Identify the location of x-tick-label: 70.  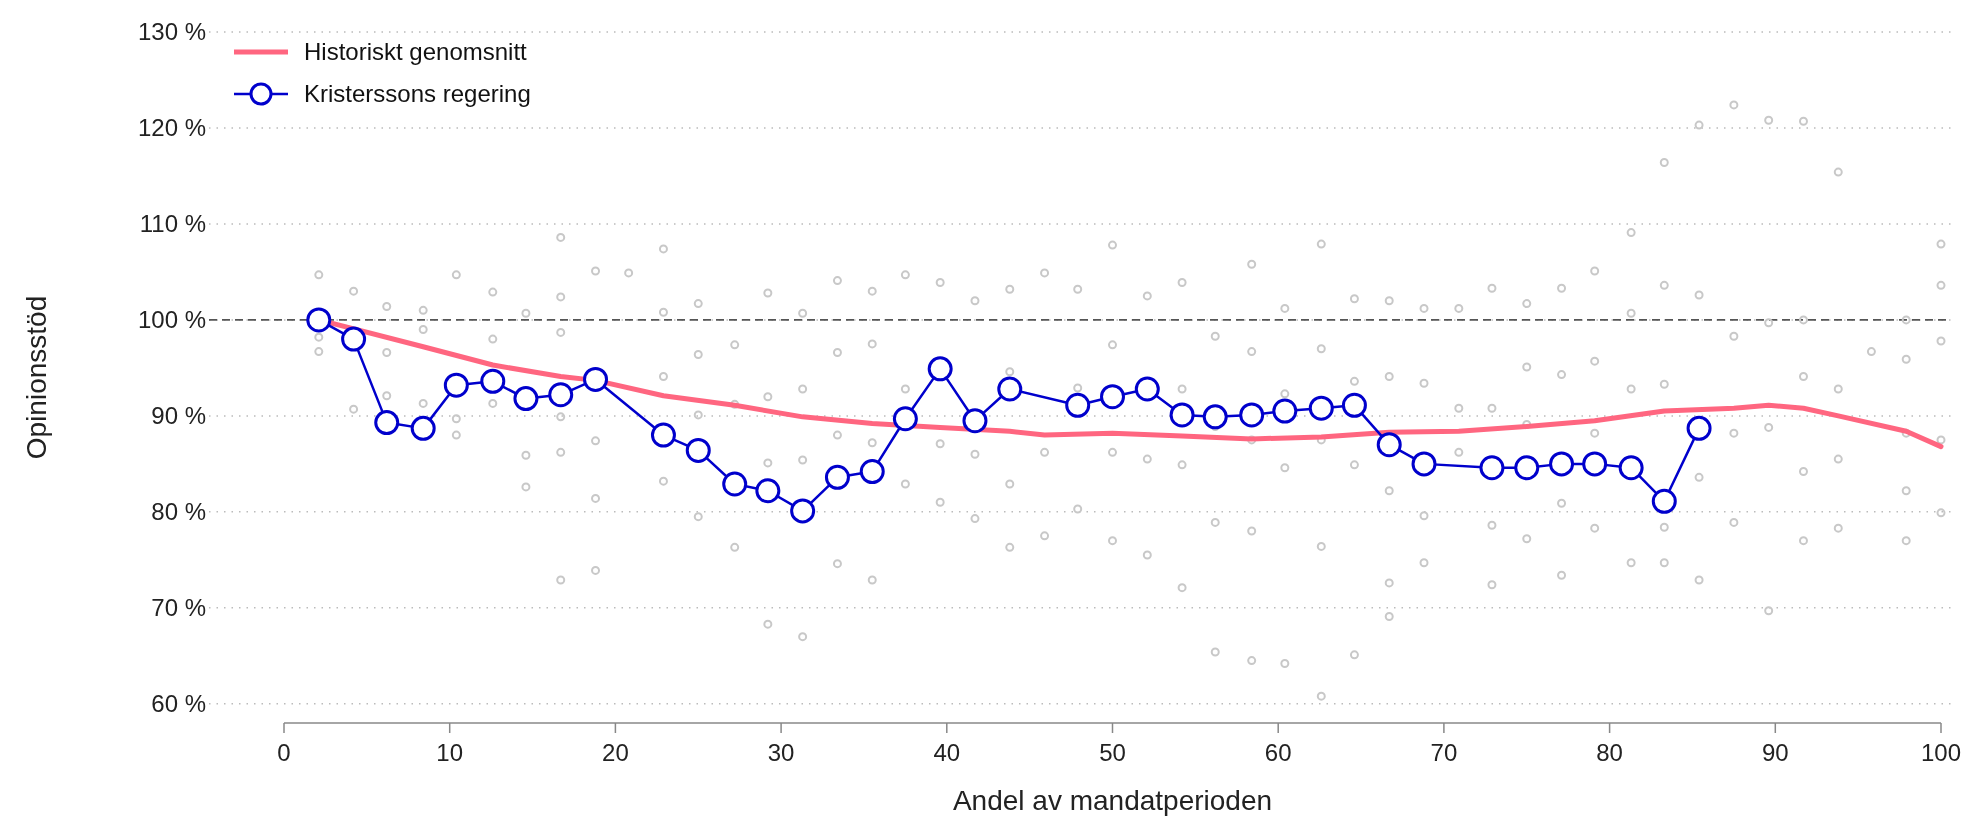
(1444, 752).